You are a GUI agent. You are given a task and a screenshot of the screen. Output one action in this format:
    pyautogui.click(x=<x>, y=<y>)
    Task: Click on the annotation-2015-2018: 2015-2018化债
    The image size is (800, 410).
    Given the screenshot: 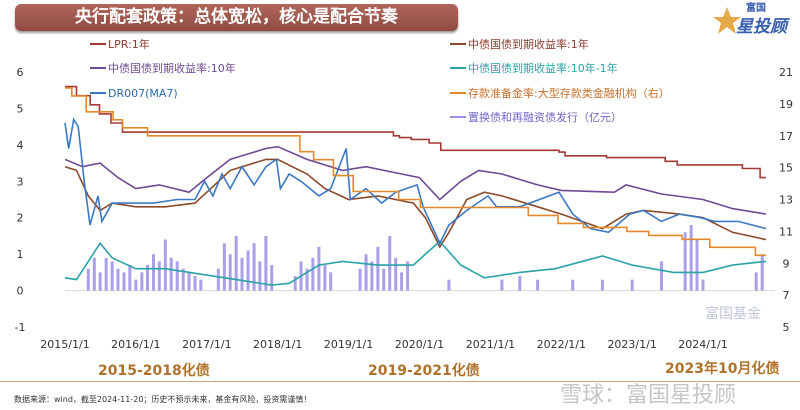 What is the action you would take?
    pyautogui.click(x=154, y=371)
    